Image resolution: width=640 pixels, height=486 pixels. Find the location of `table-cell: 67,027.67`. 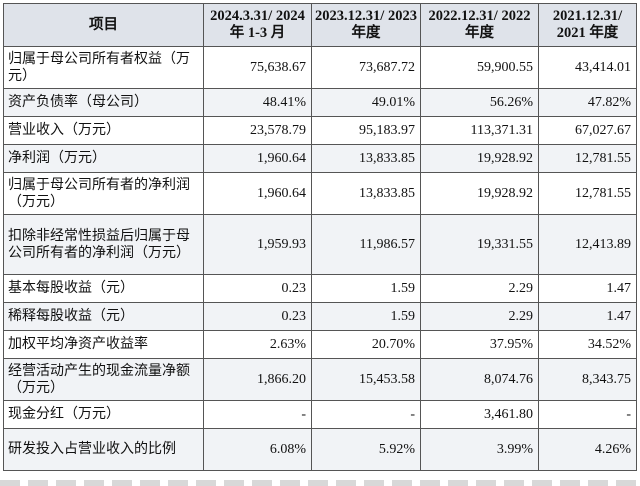

table-cell: 67,027.67 is located at coordinates (587, 130).